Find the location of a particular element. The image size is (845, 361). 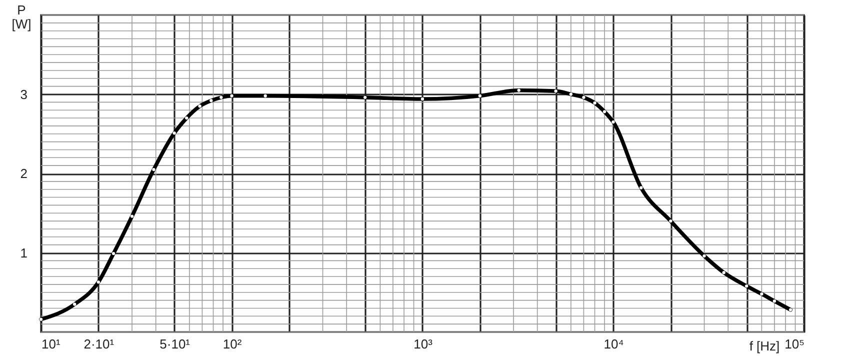

x-tick-label: 10⁴ is located at coordinates (614, 344).